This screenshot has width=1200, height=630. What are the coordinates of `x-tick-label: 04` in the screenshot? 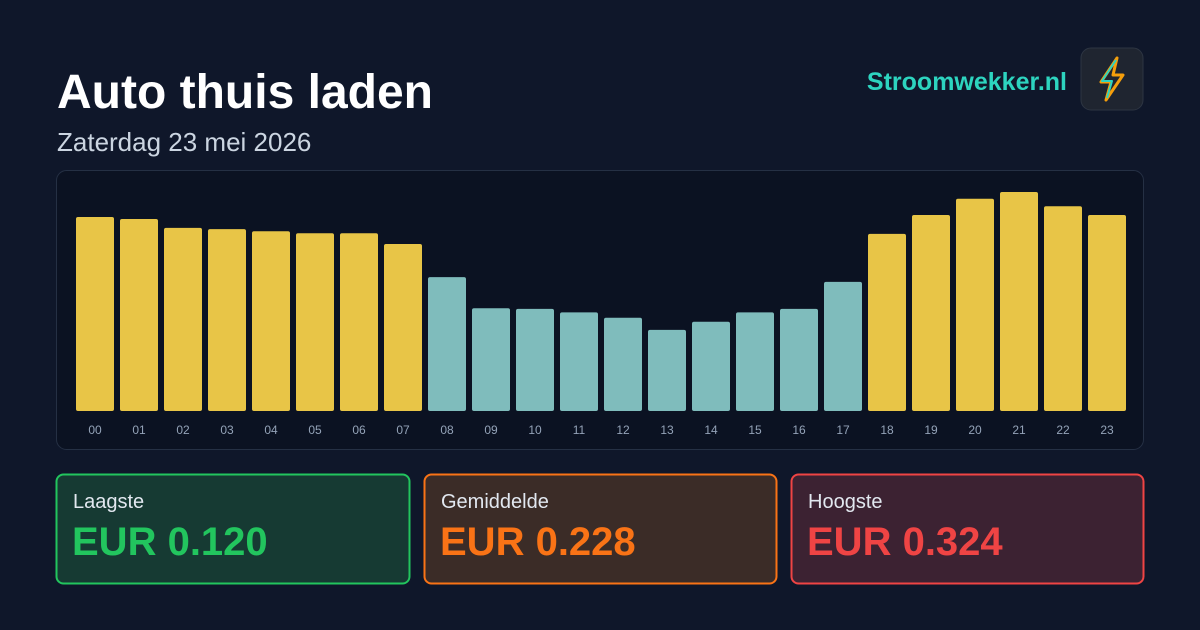 It's located at (271, 430).